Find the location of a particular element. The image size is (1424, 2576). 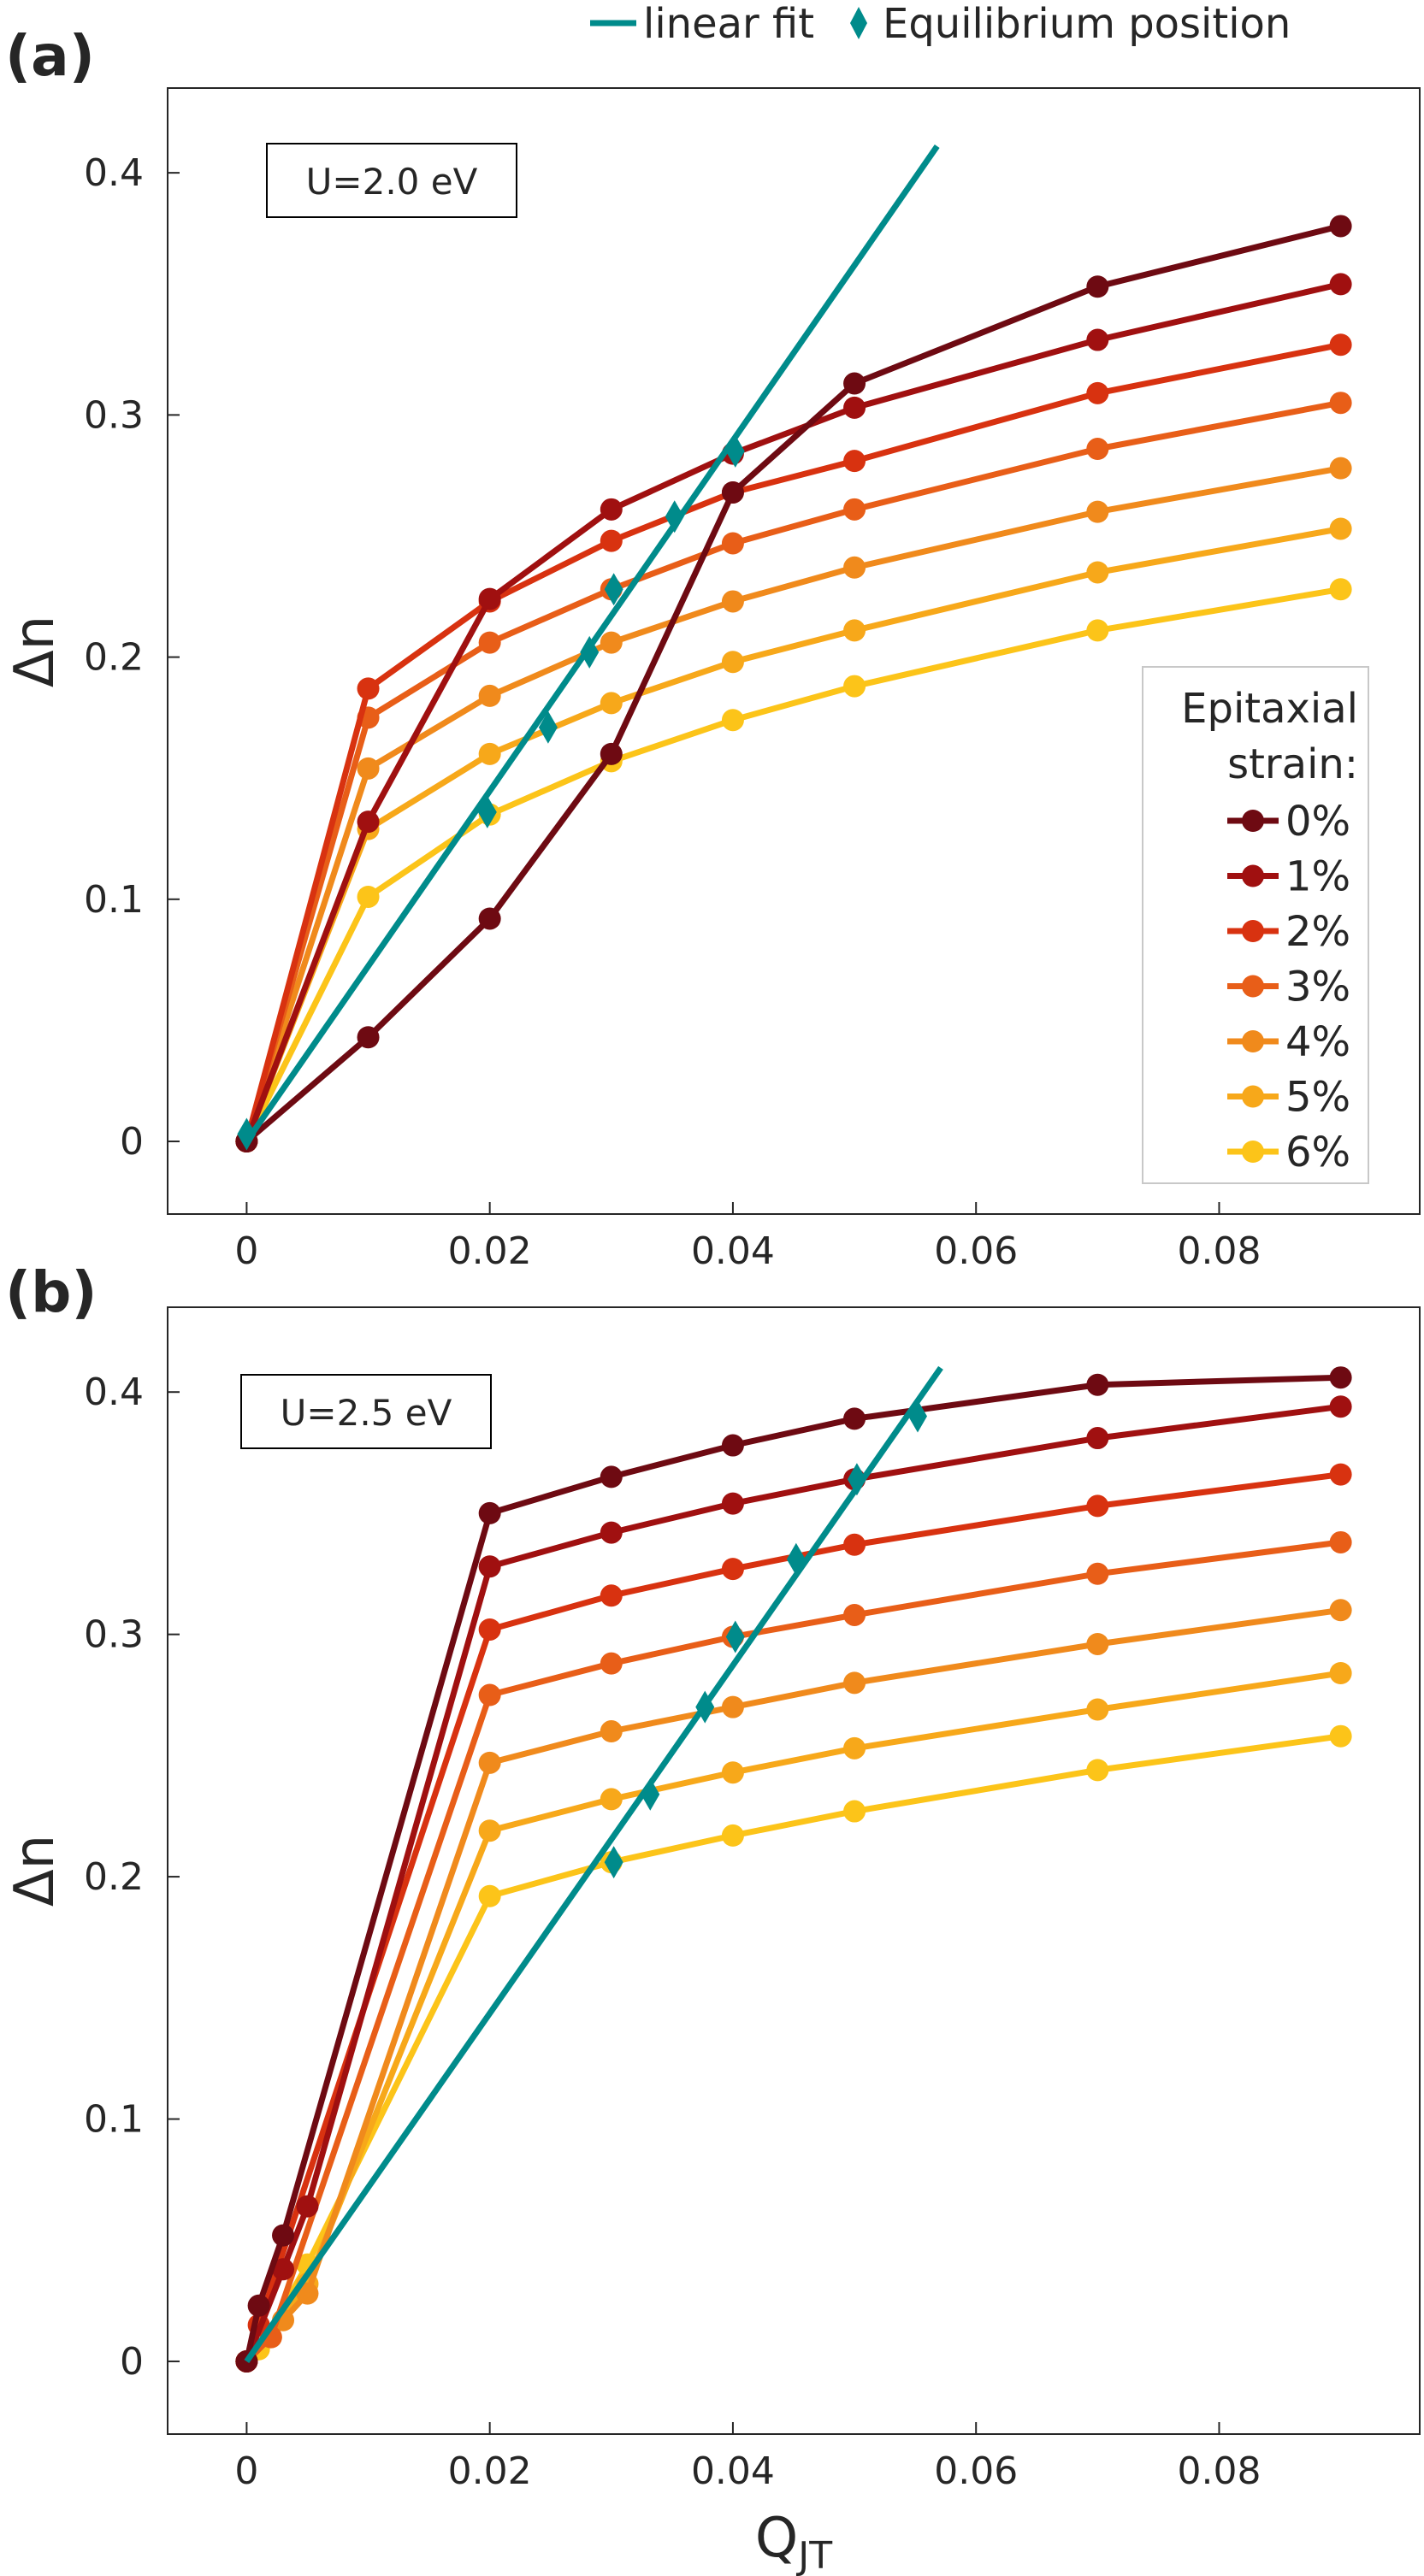

legend-item: 6% is located at coordinates (1288, 1152).